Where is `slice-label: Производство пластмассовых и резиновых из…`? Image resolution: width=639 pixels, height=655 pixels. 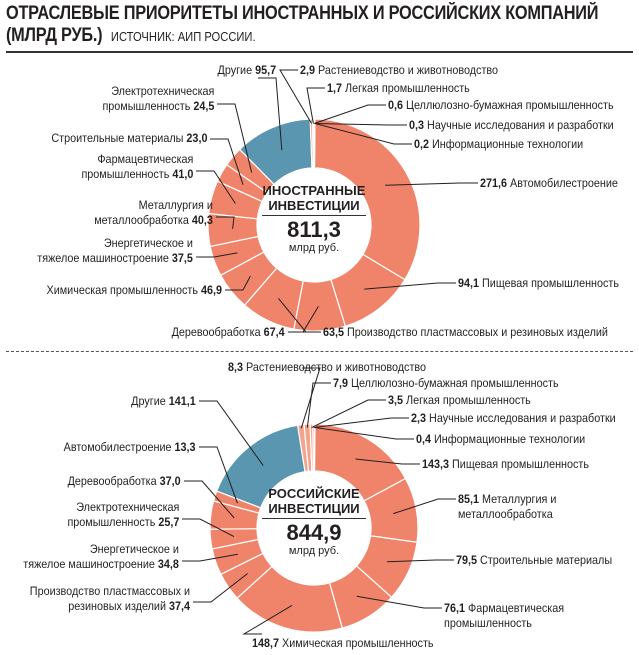 slice-label: Производство пластмассовых и резиновых из… is located at coordinates (110, 599).